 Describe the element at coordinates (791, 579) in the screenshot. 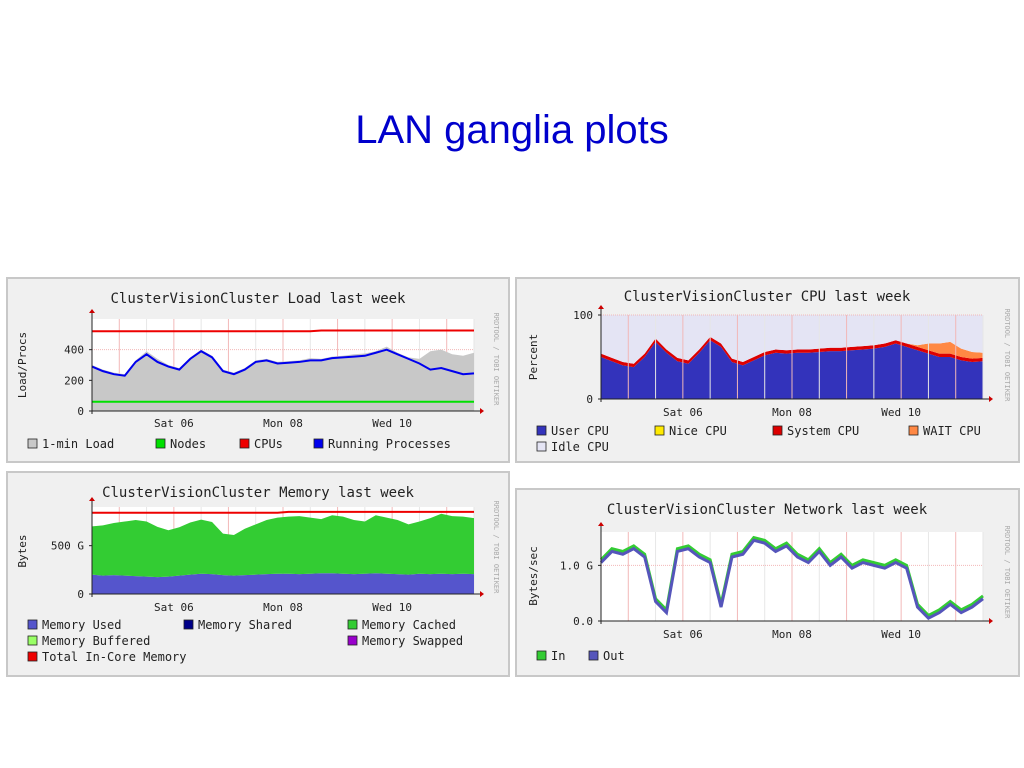

I see `series-line-out` at that location.